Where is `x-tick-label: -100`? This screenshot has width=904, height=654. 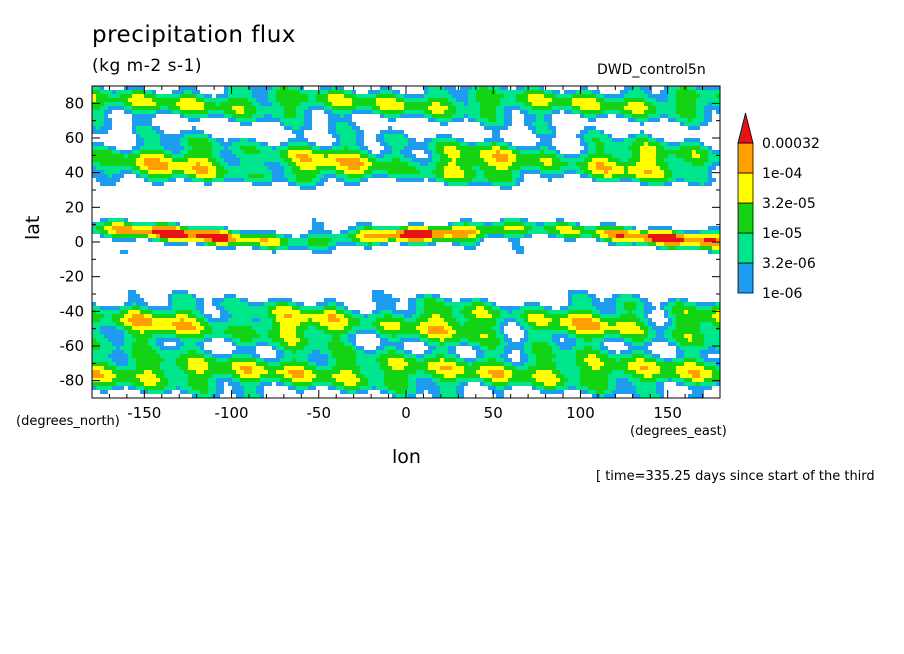
x-tick-label: -100 is located at coordinates (232, 413).